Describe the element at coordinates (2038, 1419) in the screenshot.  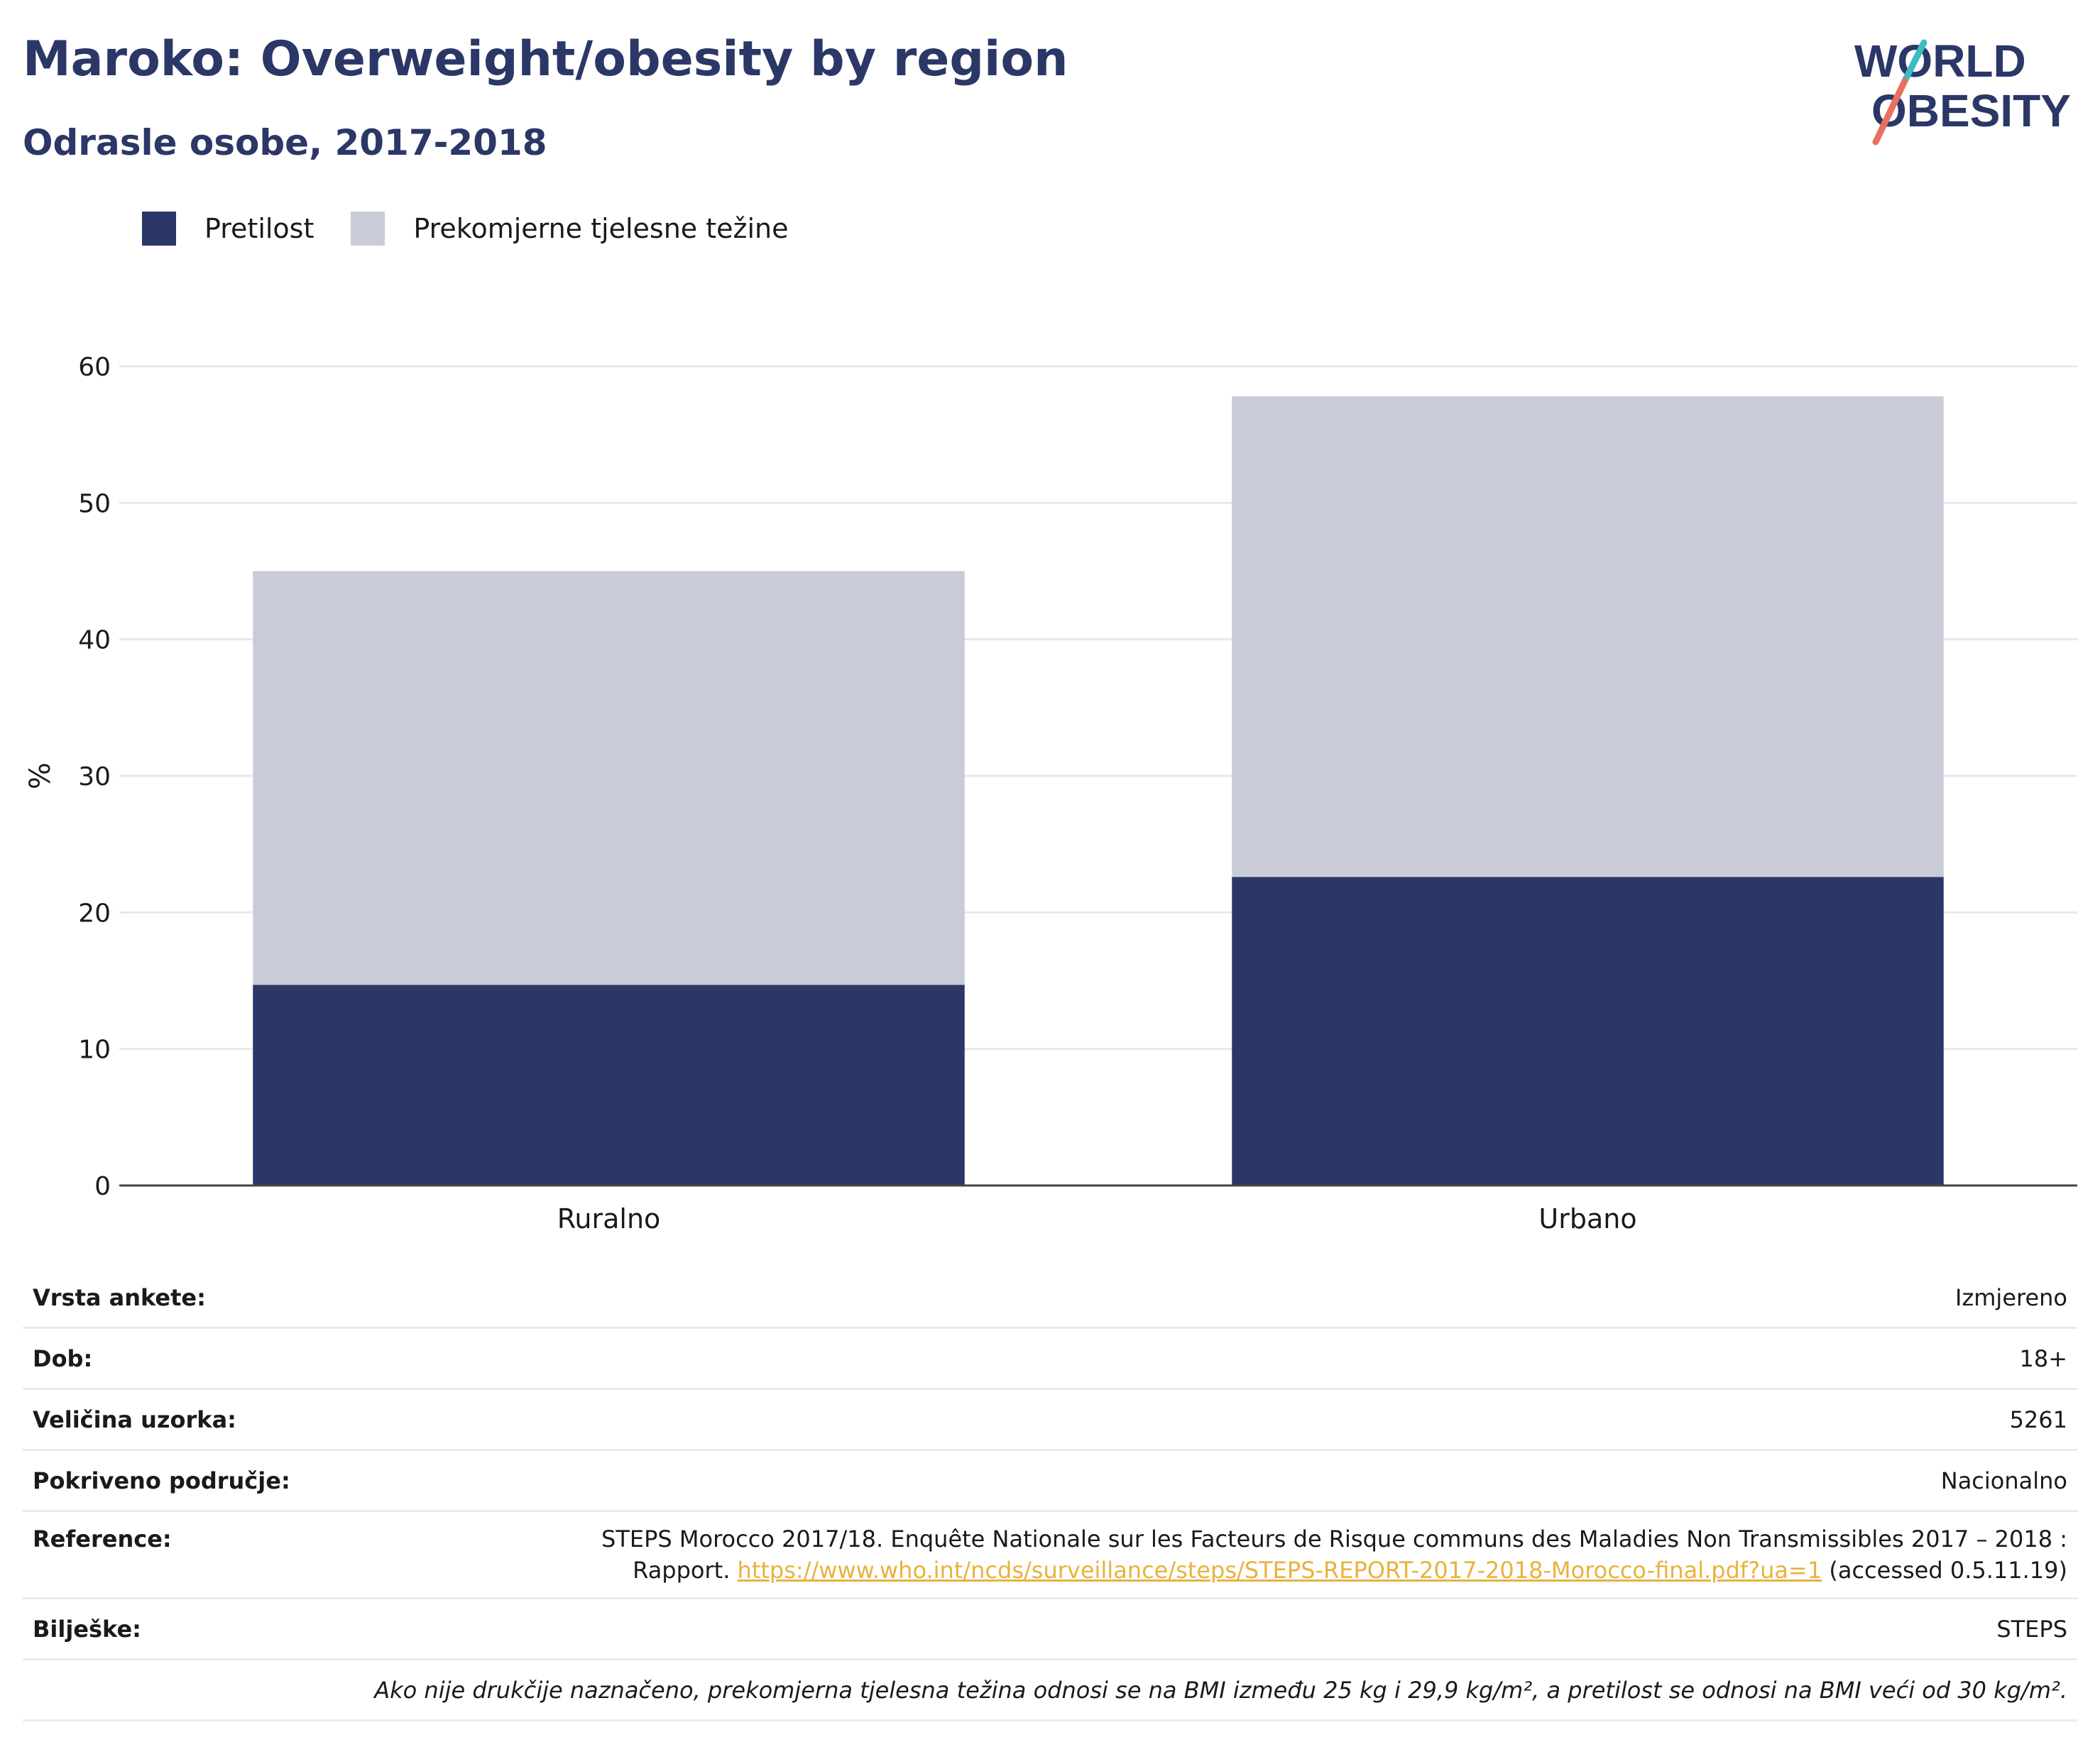
I see `info-value: 5261` at that location.